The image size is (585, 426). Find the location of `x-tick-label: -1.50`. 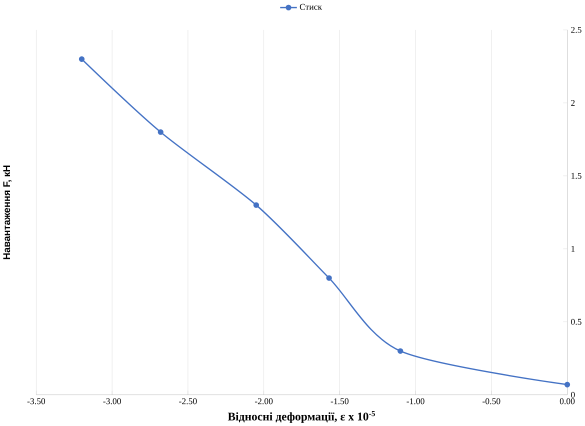

x-tick-label: -1.50 is located at coordinates (339, 401).